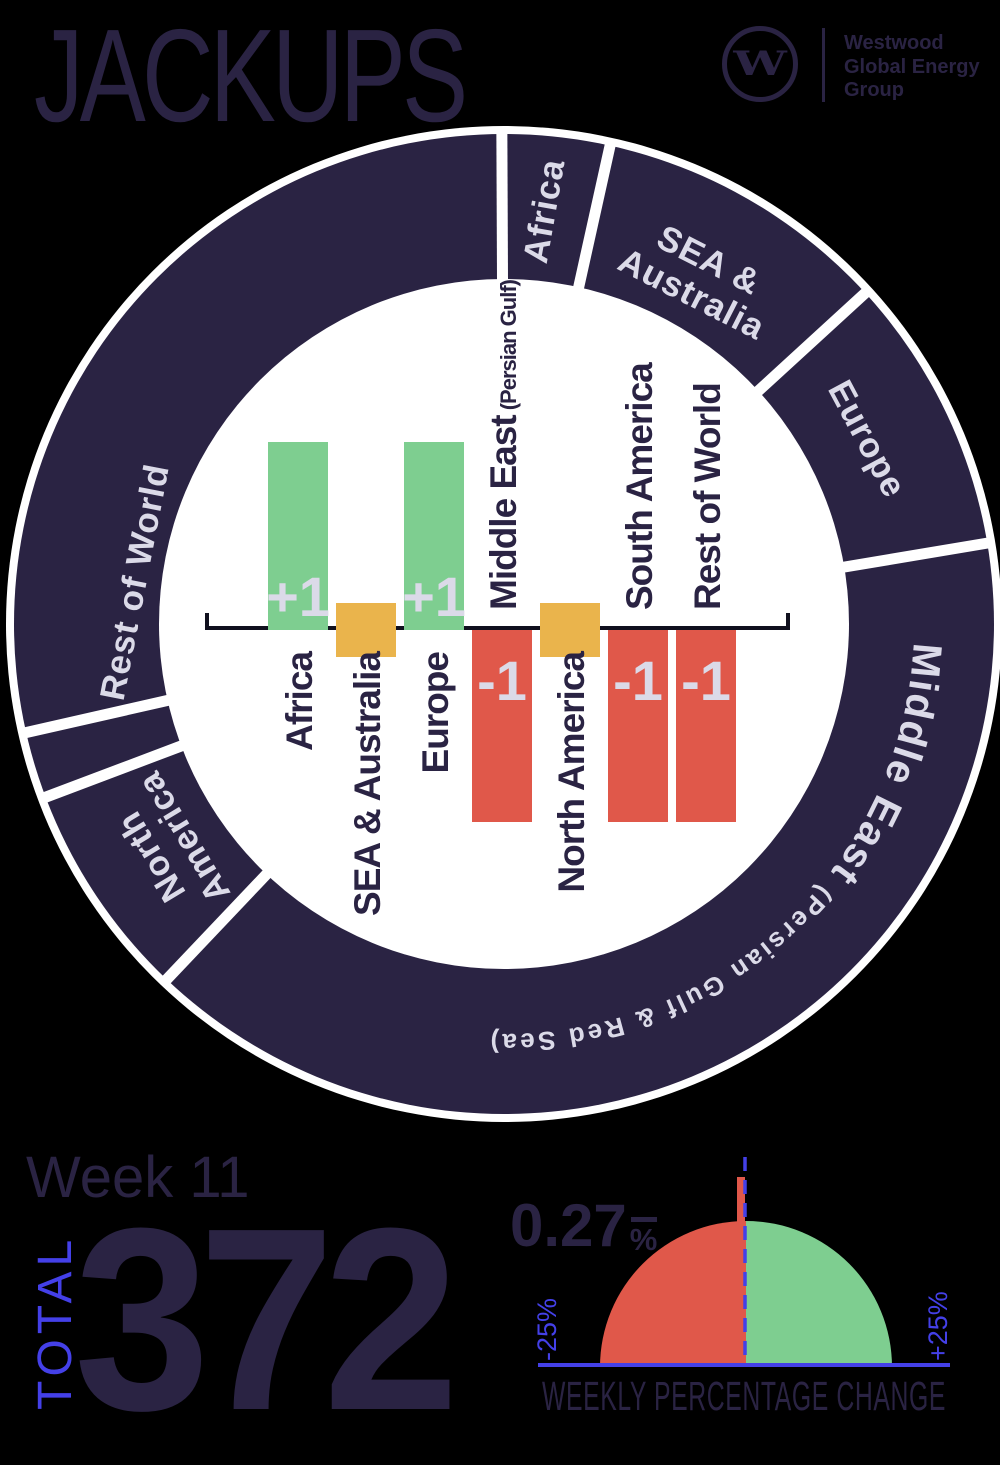 The height and width of the screenshot is (1465, 1000). I want to click on logo-w-icon: W, so click(760, 64).